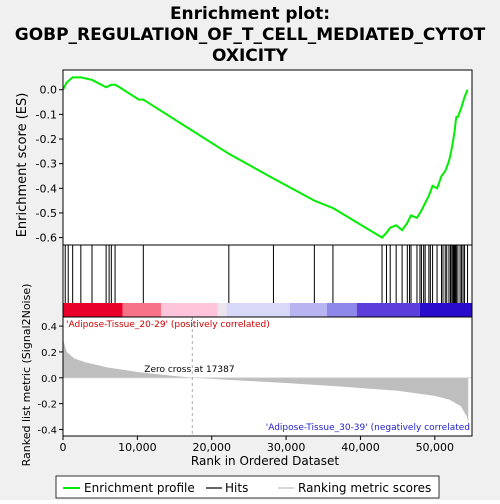  I want to click on es-y-tick-label-3: -0.3, so click(46, 164).